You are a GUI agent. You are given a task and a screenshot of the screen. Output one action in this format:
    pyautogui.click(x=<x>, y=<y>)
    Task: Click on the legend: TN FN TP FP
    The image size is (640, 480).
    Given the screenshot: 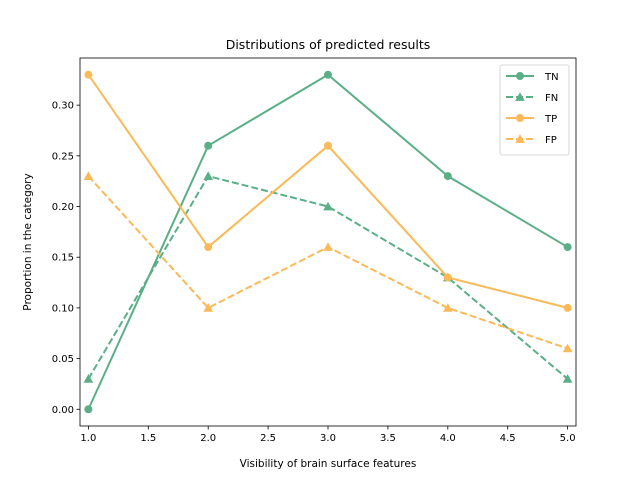 What is the action you would take?
    pyautogui.click(x=534, y=110)
    